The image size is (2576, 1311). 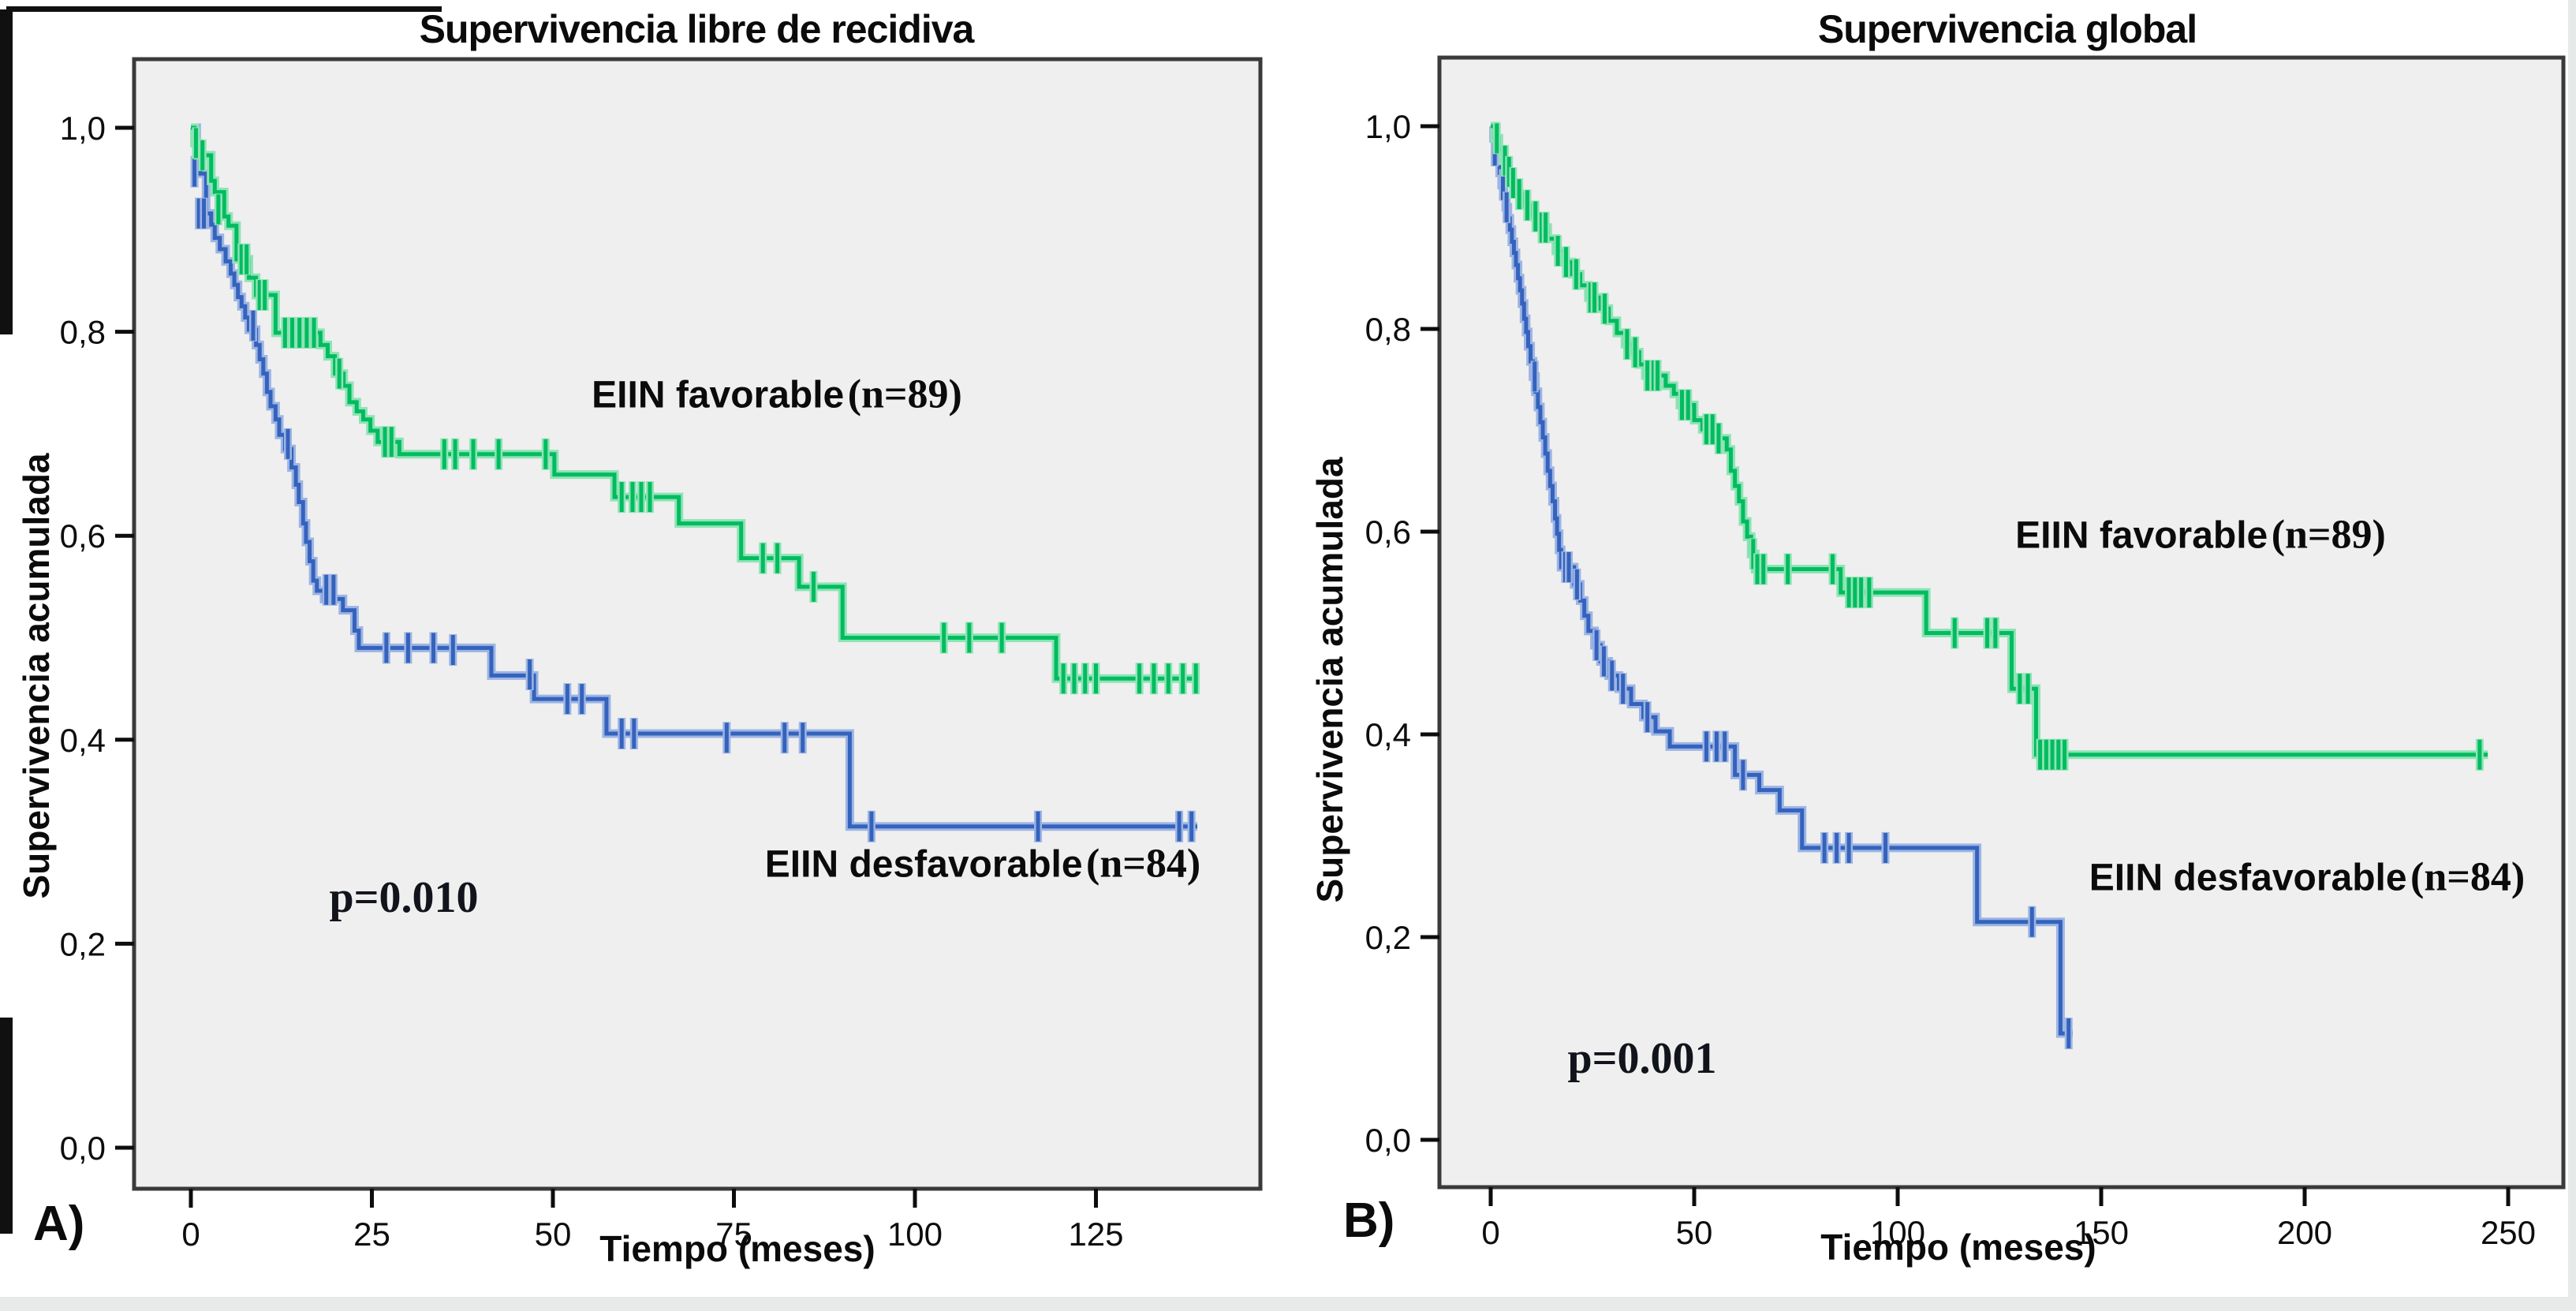 What do you see at coordinates (1143, 864) in the screenshot?
I see `panel-a-label-desfavorable-n: (n=84)` at bounding box center [1143, 864].